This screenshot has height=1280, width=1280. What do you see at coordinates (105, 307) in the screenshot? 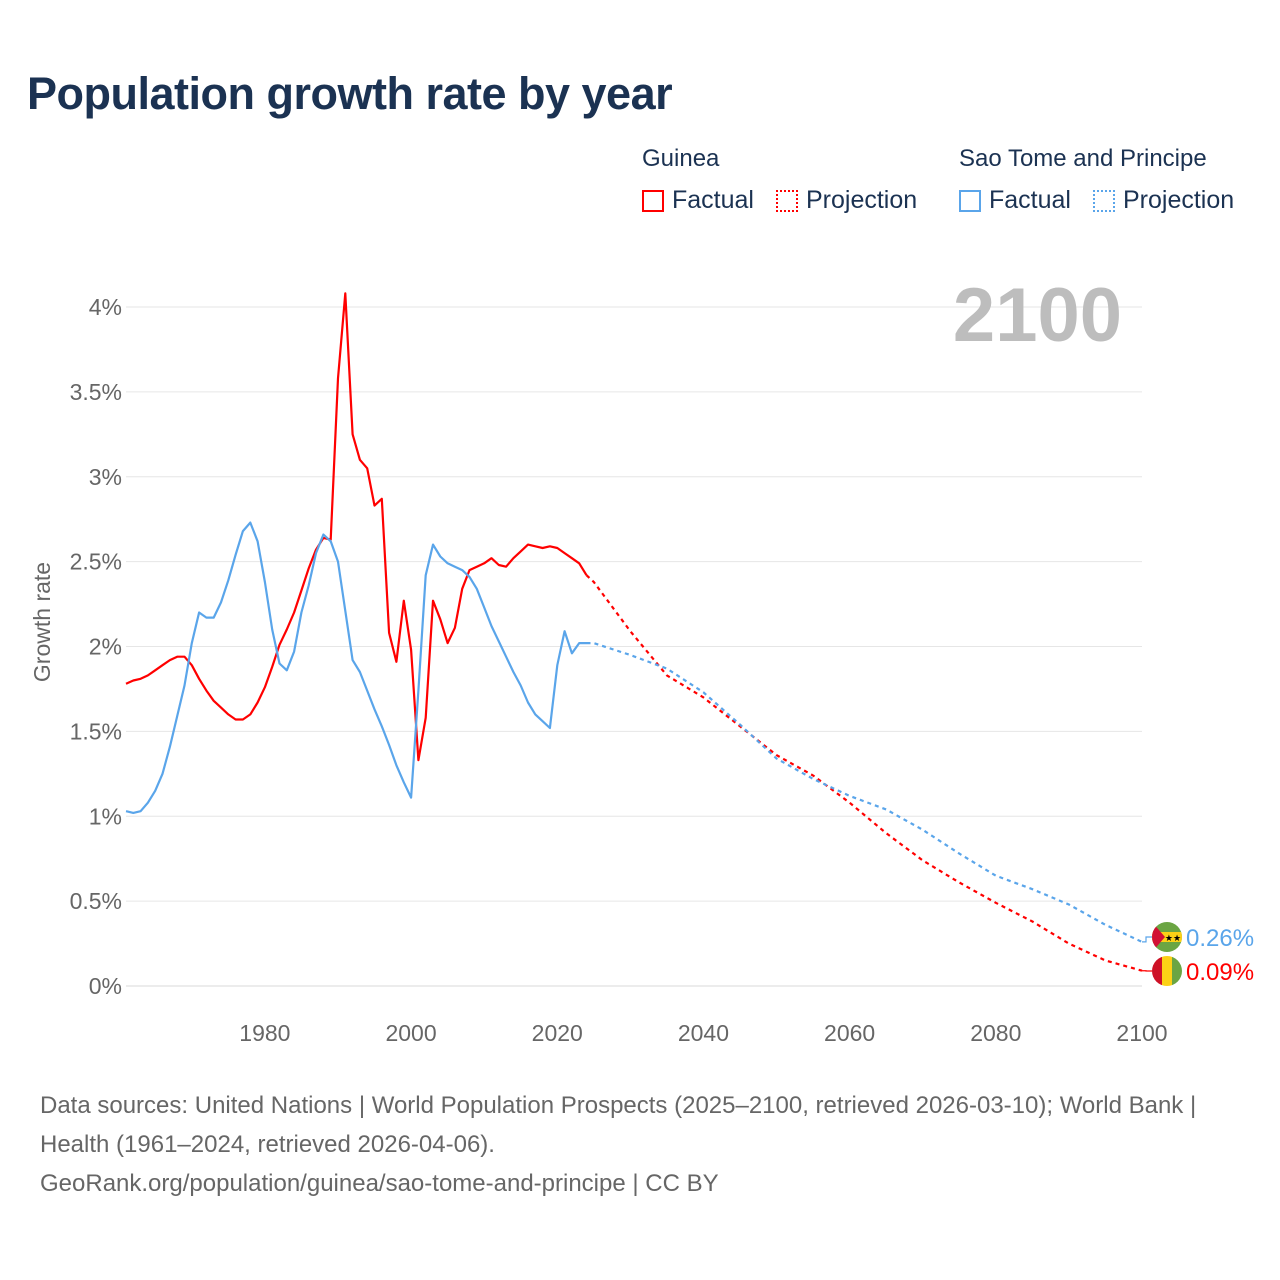
I see `y-tick-label: 4%` at bounding box center [105, 307].